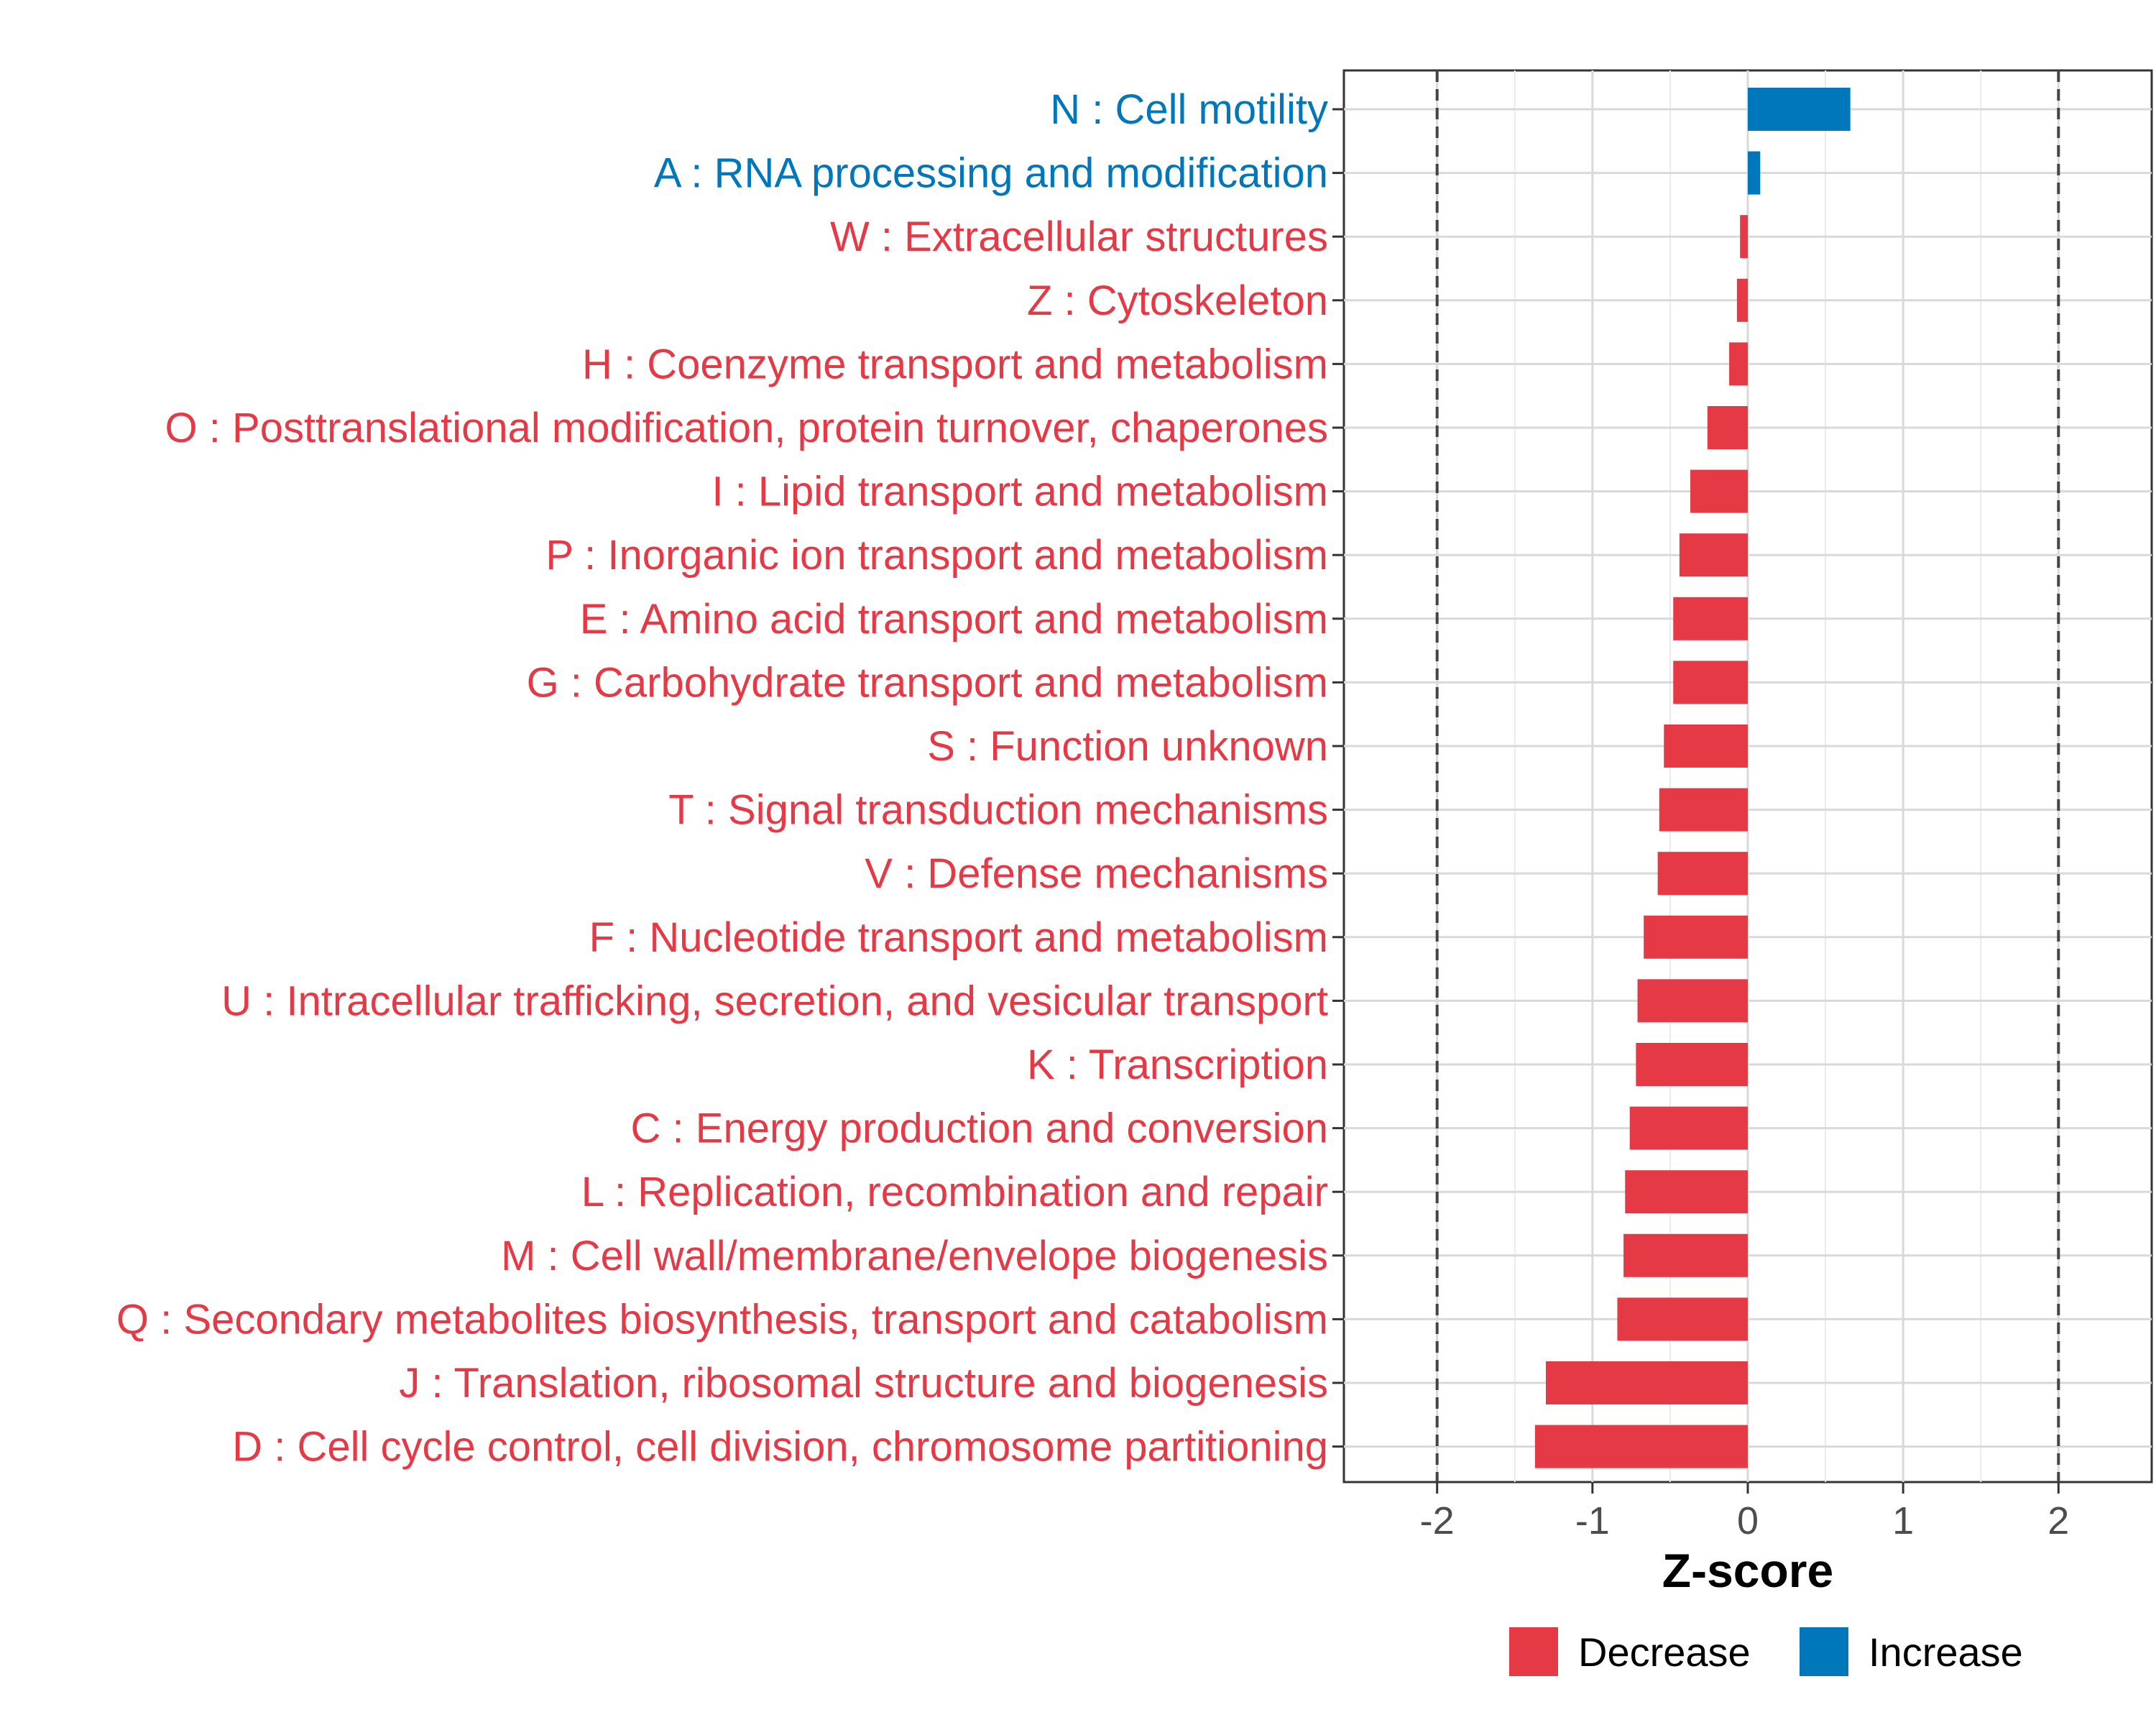 Image resolution: width=2156 pixels, height=1725 pixels. What do you see at coordinates (1946, 1652) in the screenshot?
I see `legend-label-increase: Increase` at bounding box center [1946, 1652].